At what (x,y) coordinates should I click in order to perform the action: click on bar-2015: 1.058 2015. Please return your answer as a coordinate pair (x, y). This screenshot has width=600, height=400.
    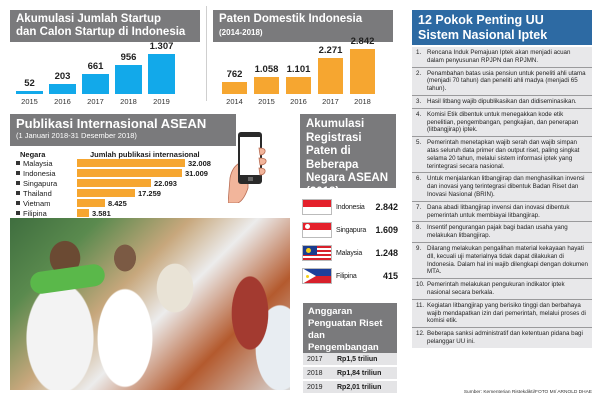
    Looking at the image, I should click on (266, 85).